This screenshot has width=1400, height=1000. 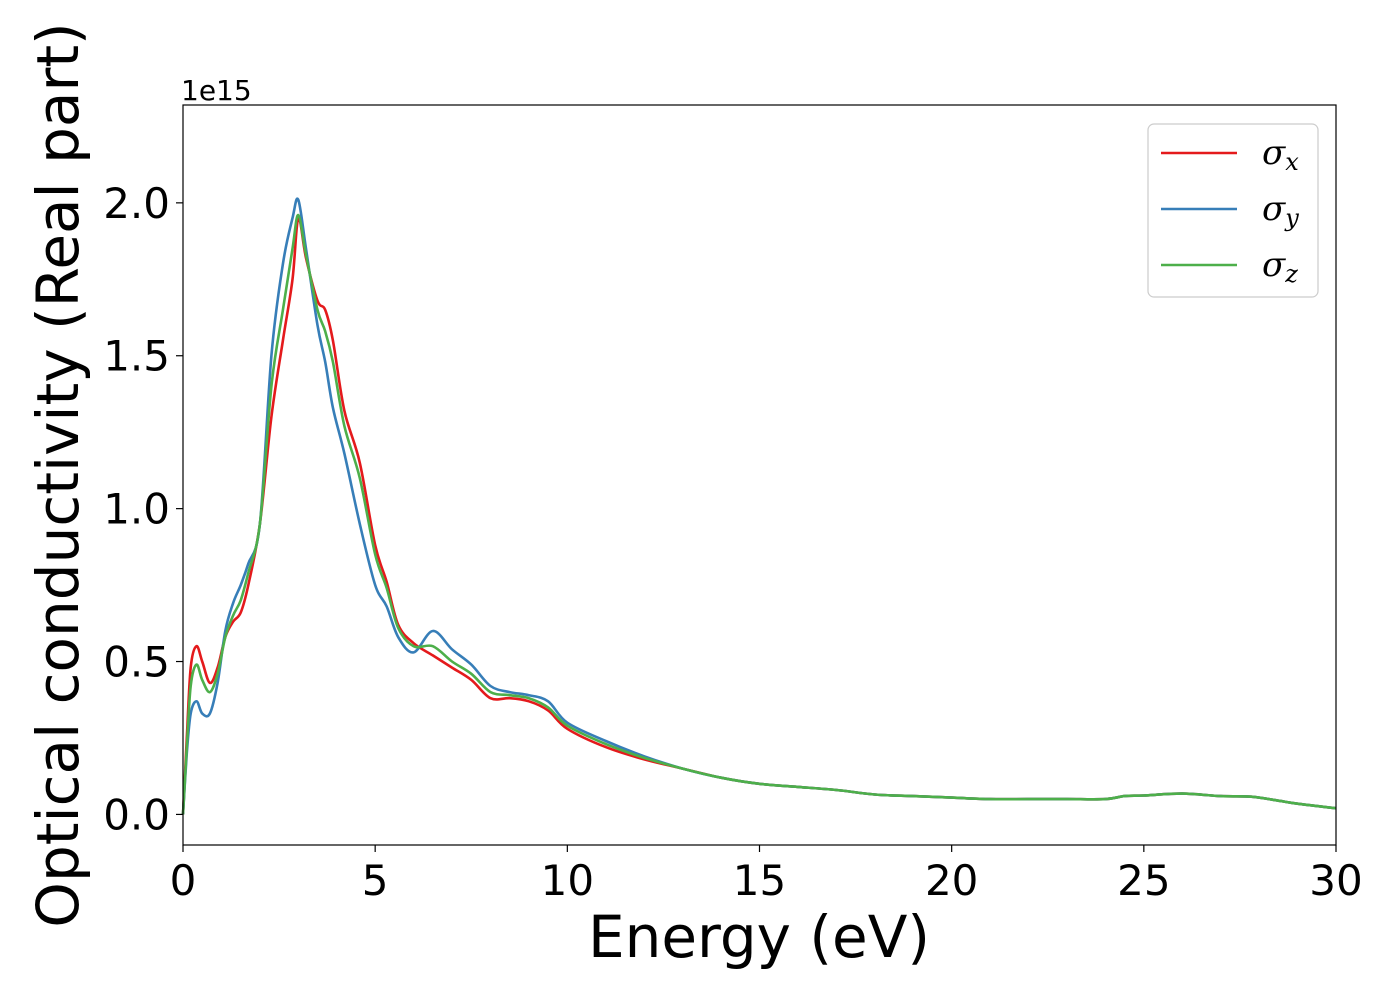 I want to click on y-axis-label: Optical conductivity (Real part), so click(x=58, y=474).